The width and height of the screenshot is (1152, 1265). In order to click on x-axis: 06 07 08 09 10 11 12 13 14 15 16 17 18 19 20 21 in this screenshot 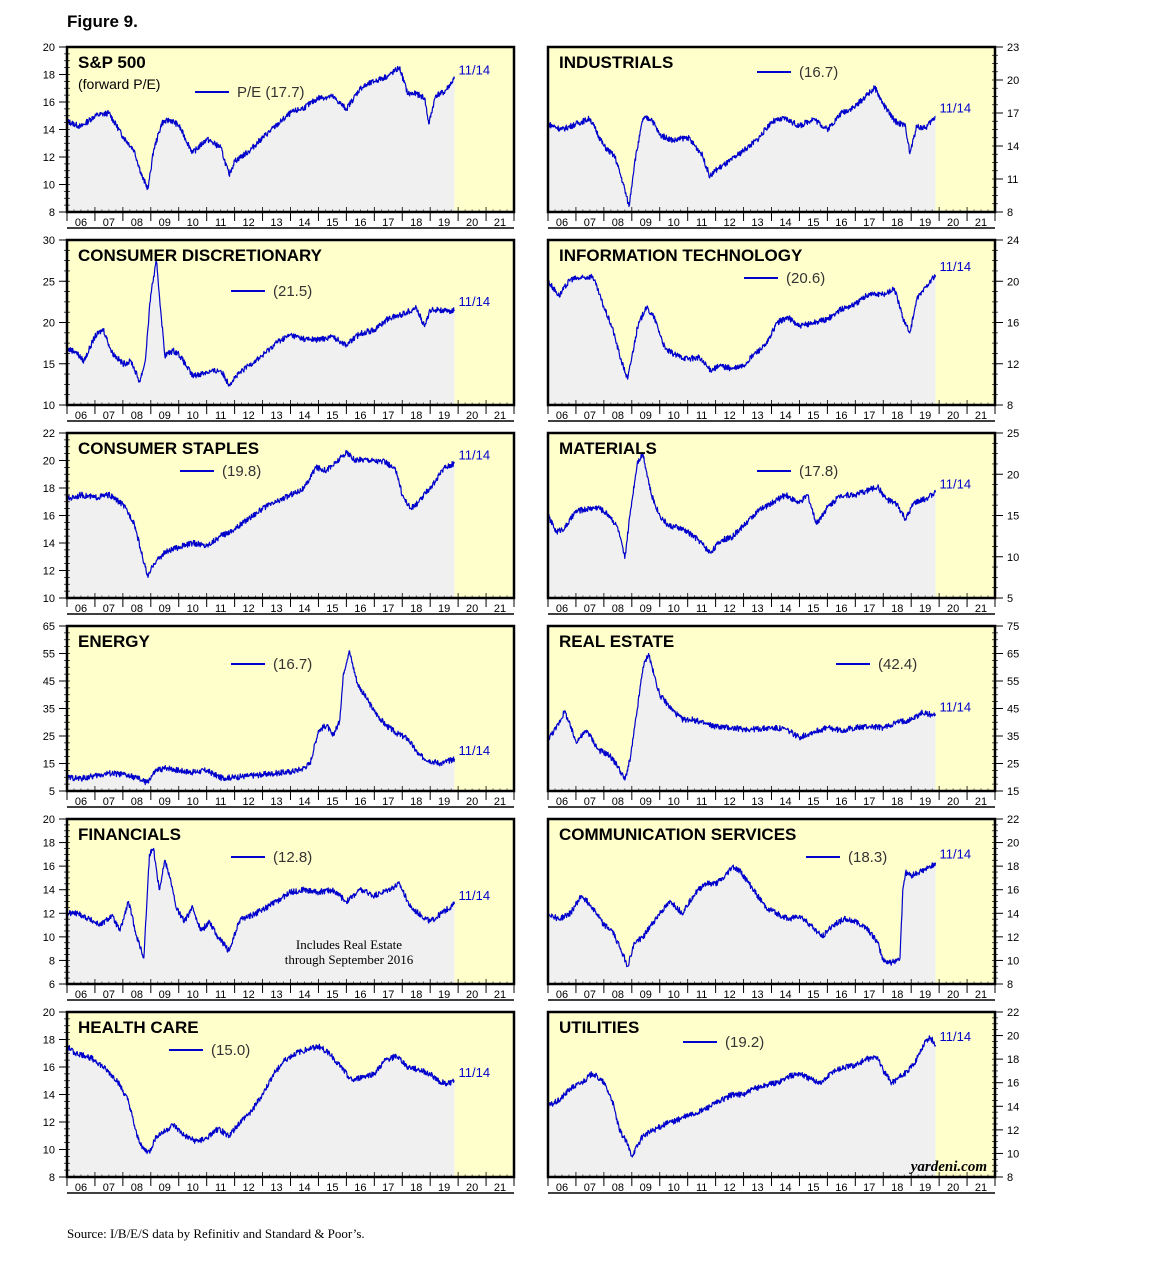, I will do `click(290, 990)`.